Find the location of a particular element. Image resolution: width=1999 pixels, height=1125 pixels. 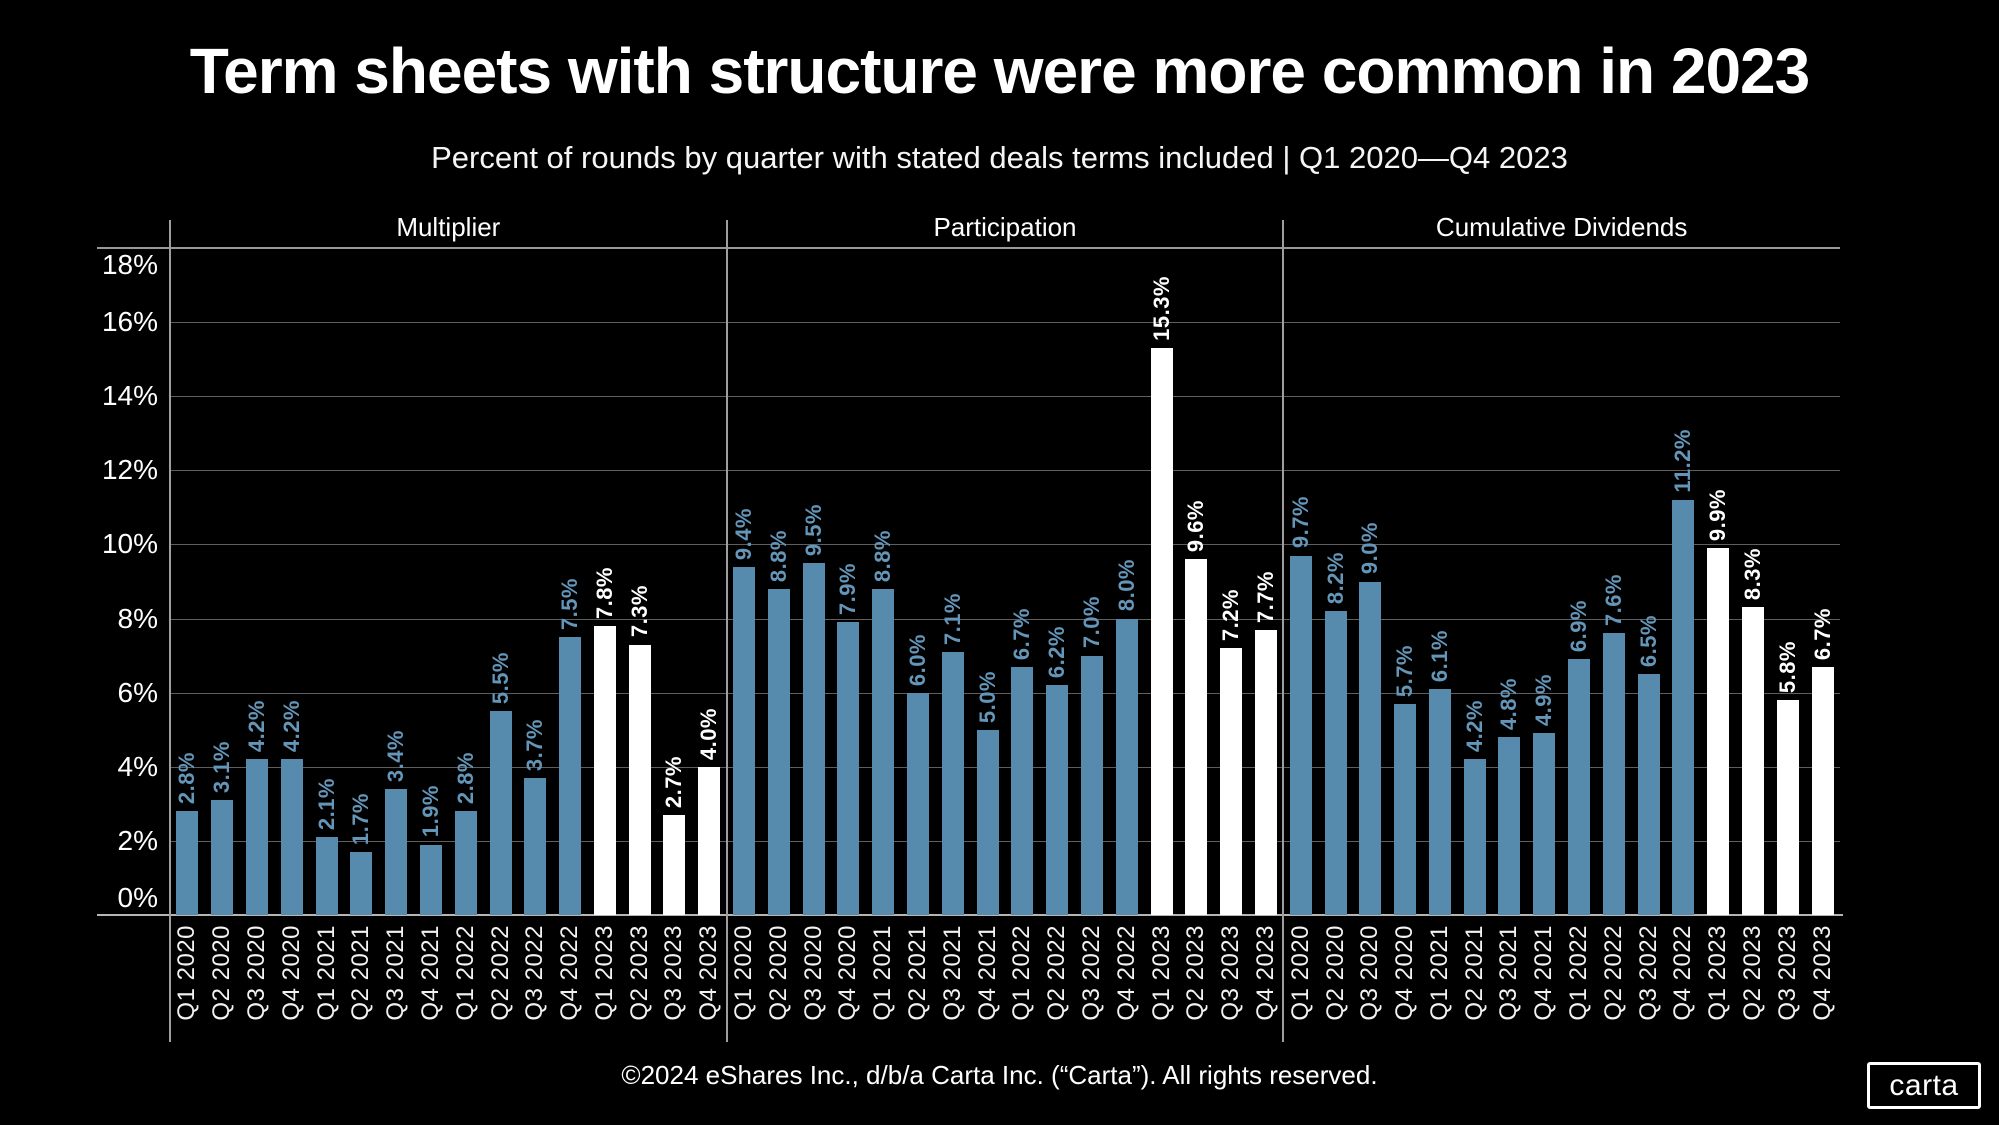

bar-value-label: 4.0% is located at coordinates (709, 733).